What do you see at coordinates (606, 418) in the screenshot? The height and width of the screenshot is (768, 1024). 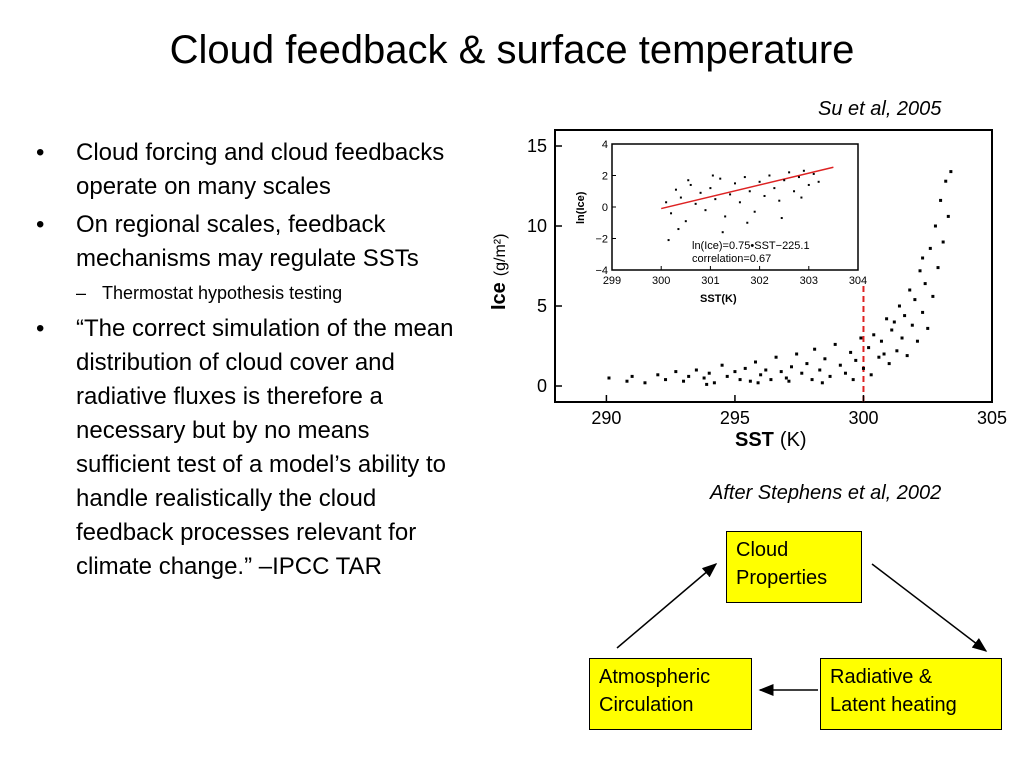 I see `x-tick-label: 290` at bounding box center [606, 418].